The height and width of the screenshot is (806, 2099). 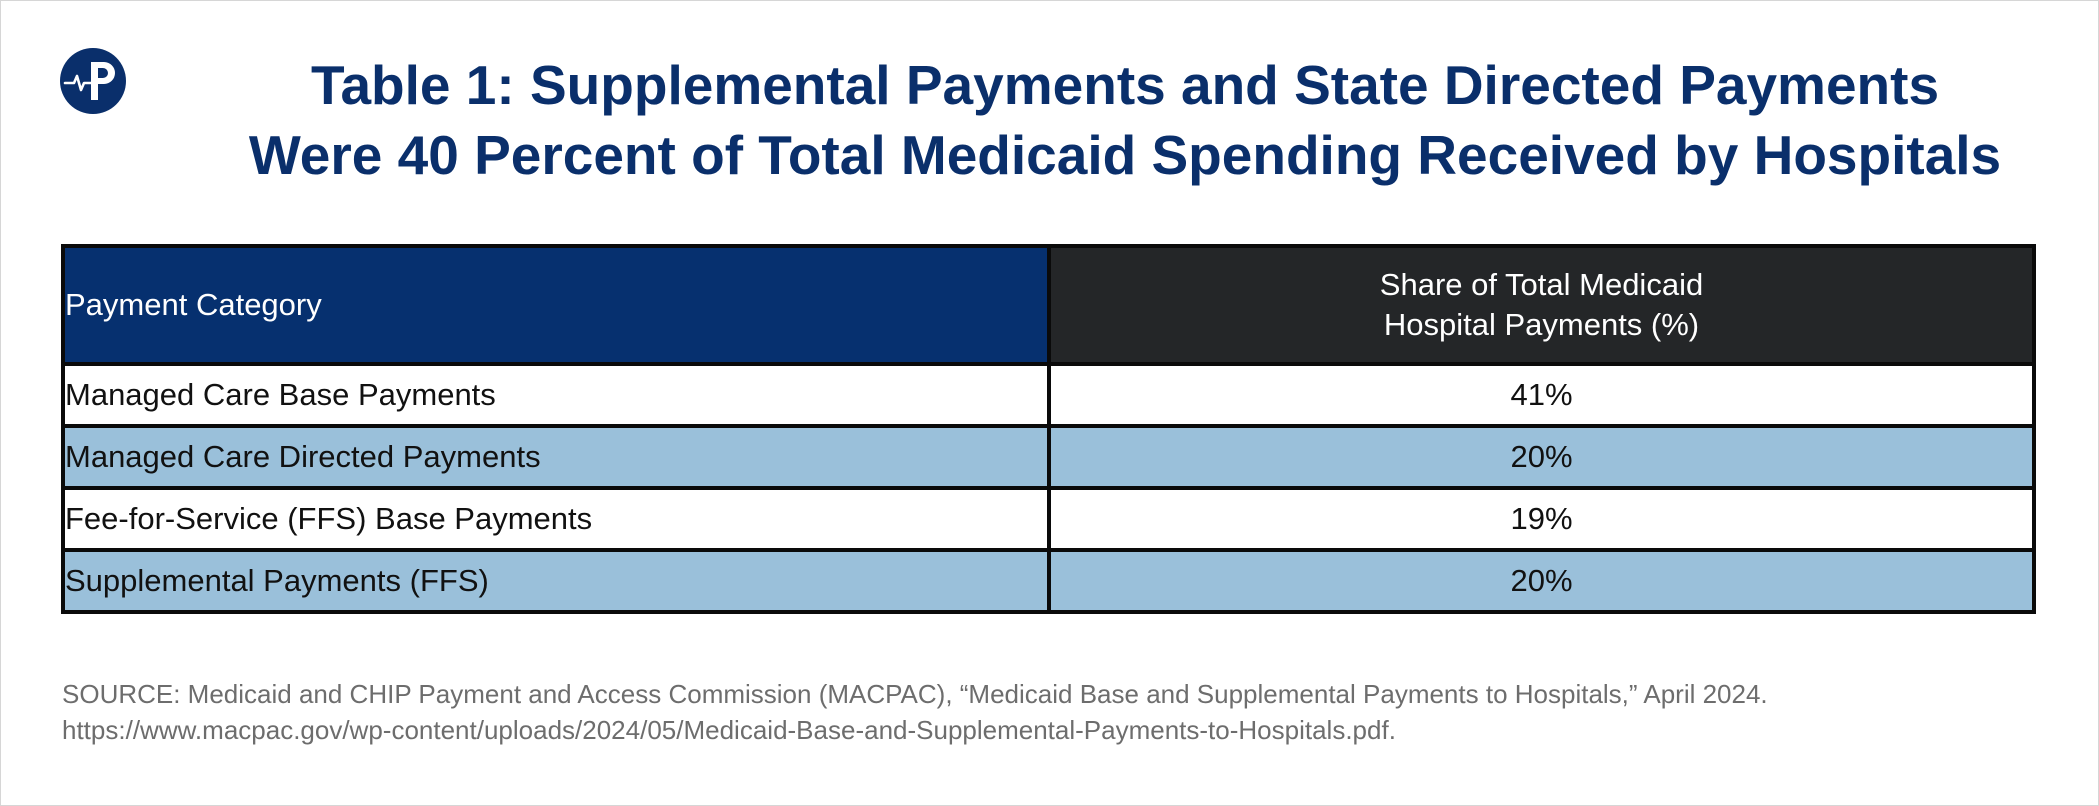 What do you see at coordinates (93, 81) in the screenshot?
I see `heartbeat-p-logo-icon` at bounding box center [93, 81].